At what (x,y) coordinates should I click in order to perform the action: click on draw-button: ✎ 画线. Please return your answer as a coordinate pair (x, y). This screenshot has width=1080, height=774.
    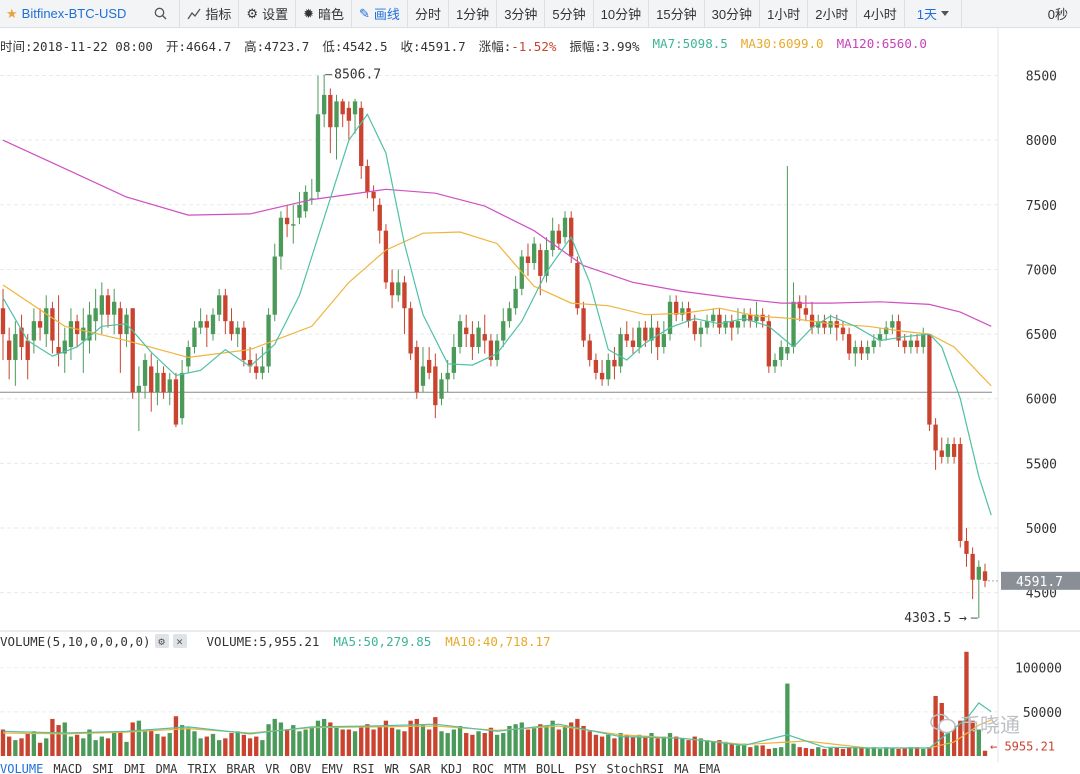
    Looking at the image, I should click on (379, 13).